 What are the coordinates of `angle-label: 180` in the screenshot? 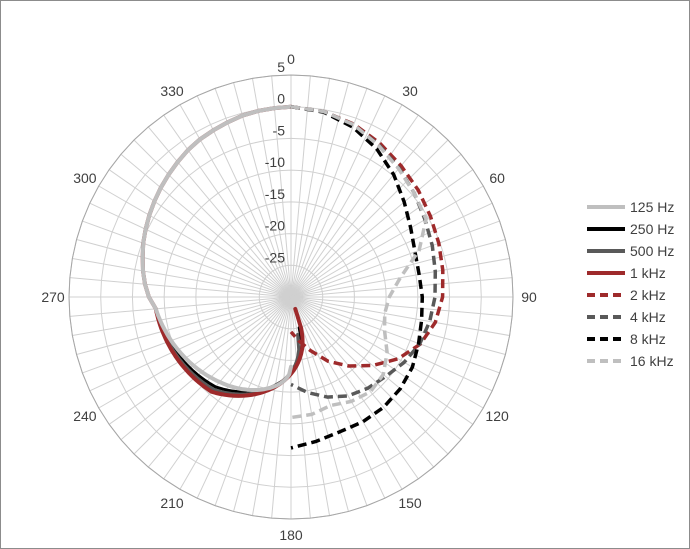 It's located at (291, 535).